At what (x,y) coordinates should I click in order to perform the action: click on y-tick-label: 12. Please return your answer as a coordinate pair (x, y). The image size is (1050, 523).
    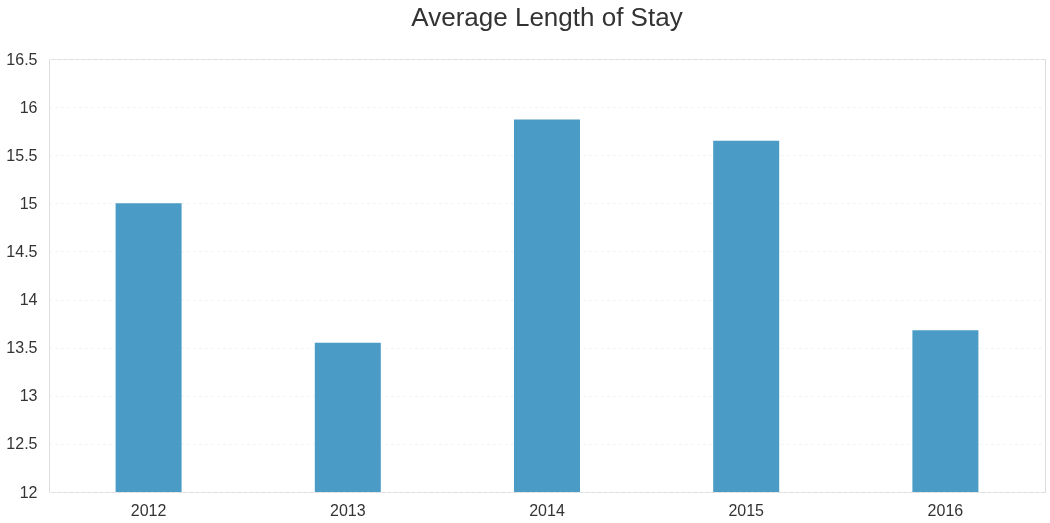
    Looking at the image, I should click on (28, 492).